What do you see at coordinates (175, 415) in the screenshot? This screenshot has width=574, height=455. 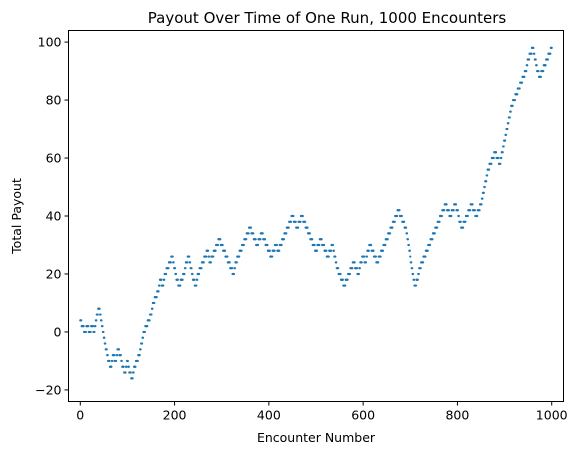 I see `x-tick-label: 200` at bounding box center [175, 415].